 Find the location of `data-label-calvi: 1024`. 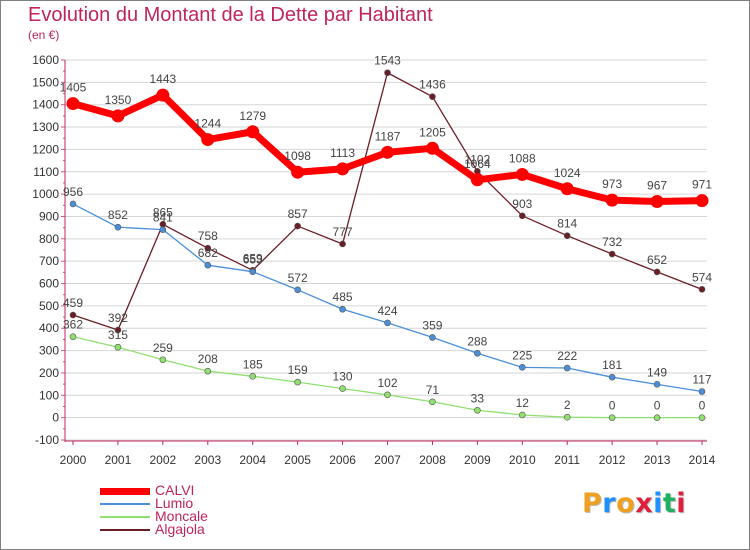

data-label-calvi: 1024 is located at coordinates (567, 173).